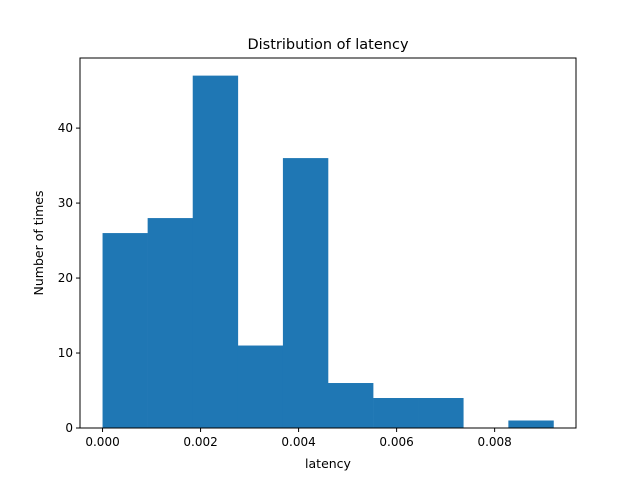 The height and width of the screenshot is (480, 640). Describe the element at coordinates (494, 442) in the screenshot. I see `x-tick-label: 0.008` at that location.